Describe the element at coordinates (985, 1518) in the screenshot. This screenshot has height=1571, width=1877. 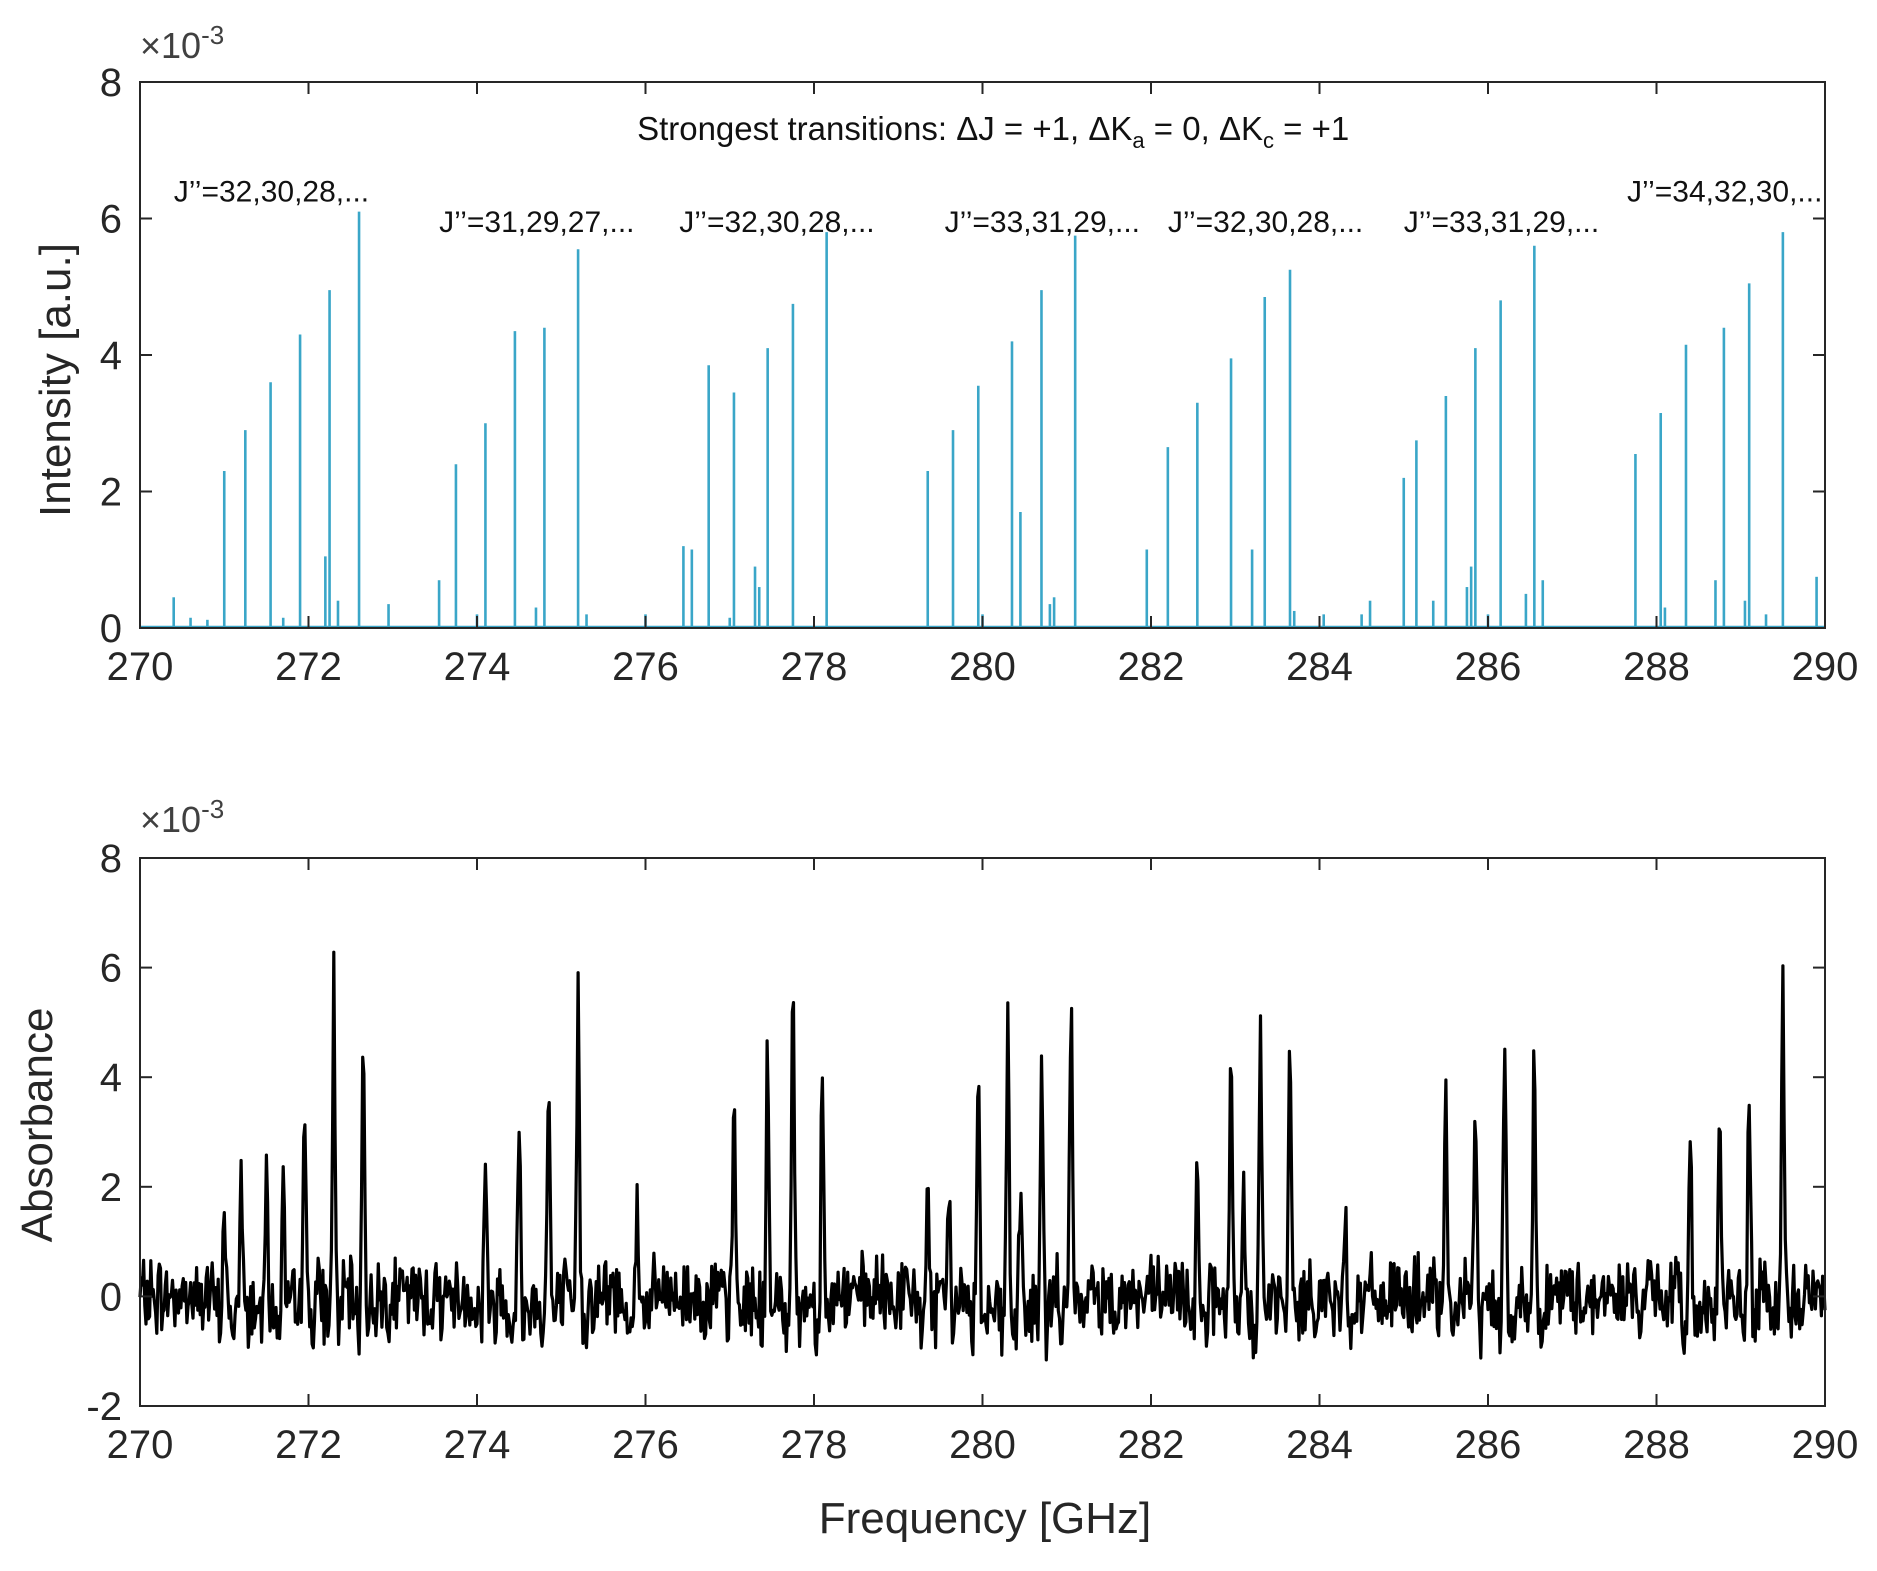
I see `bottom-x-axis-title: Frequency [GHz]` at that location.